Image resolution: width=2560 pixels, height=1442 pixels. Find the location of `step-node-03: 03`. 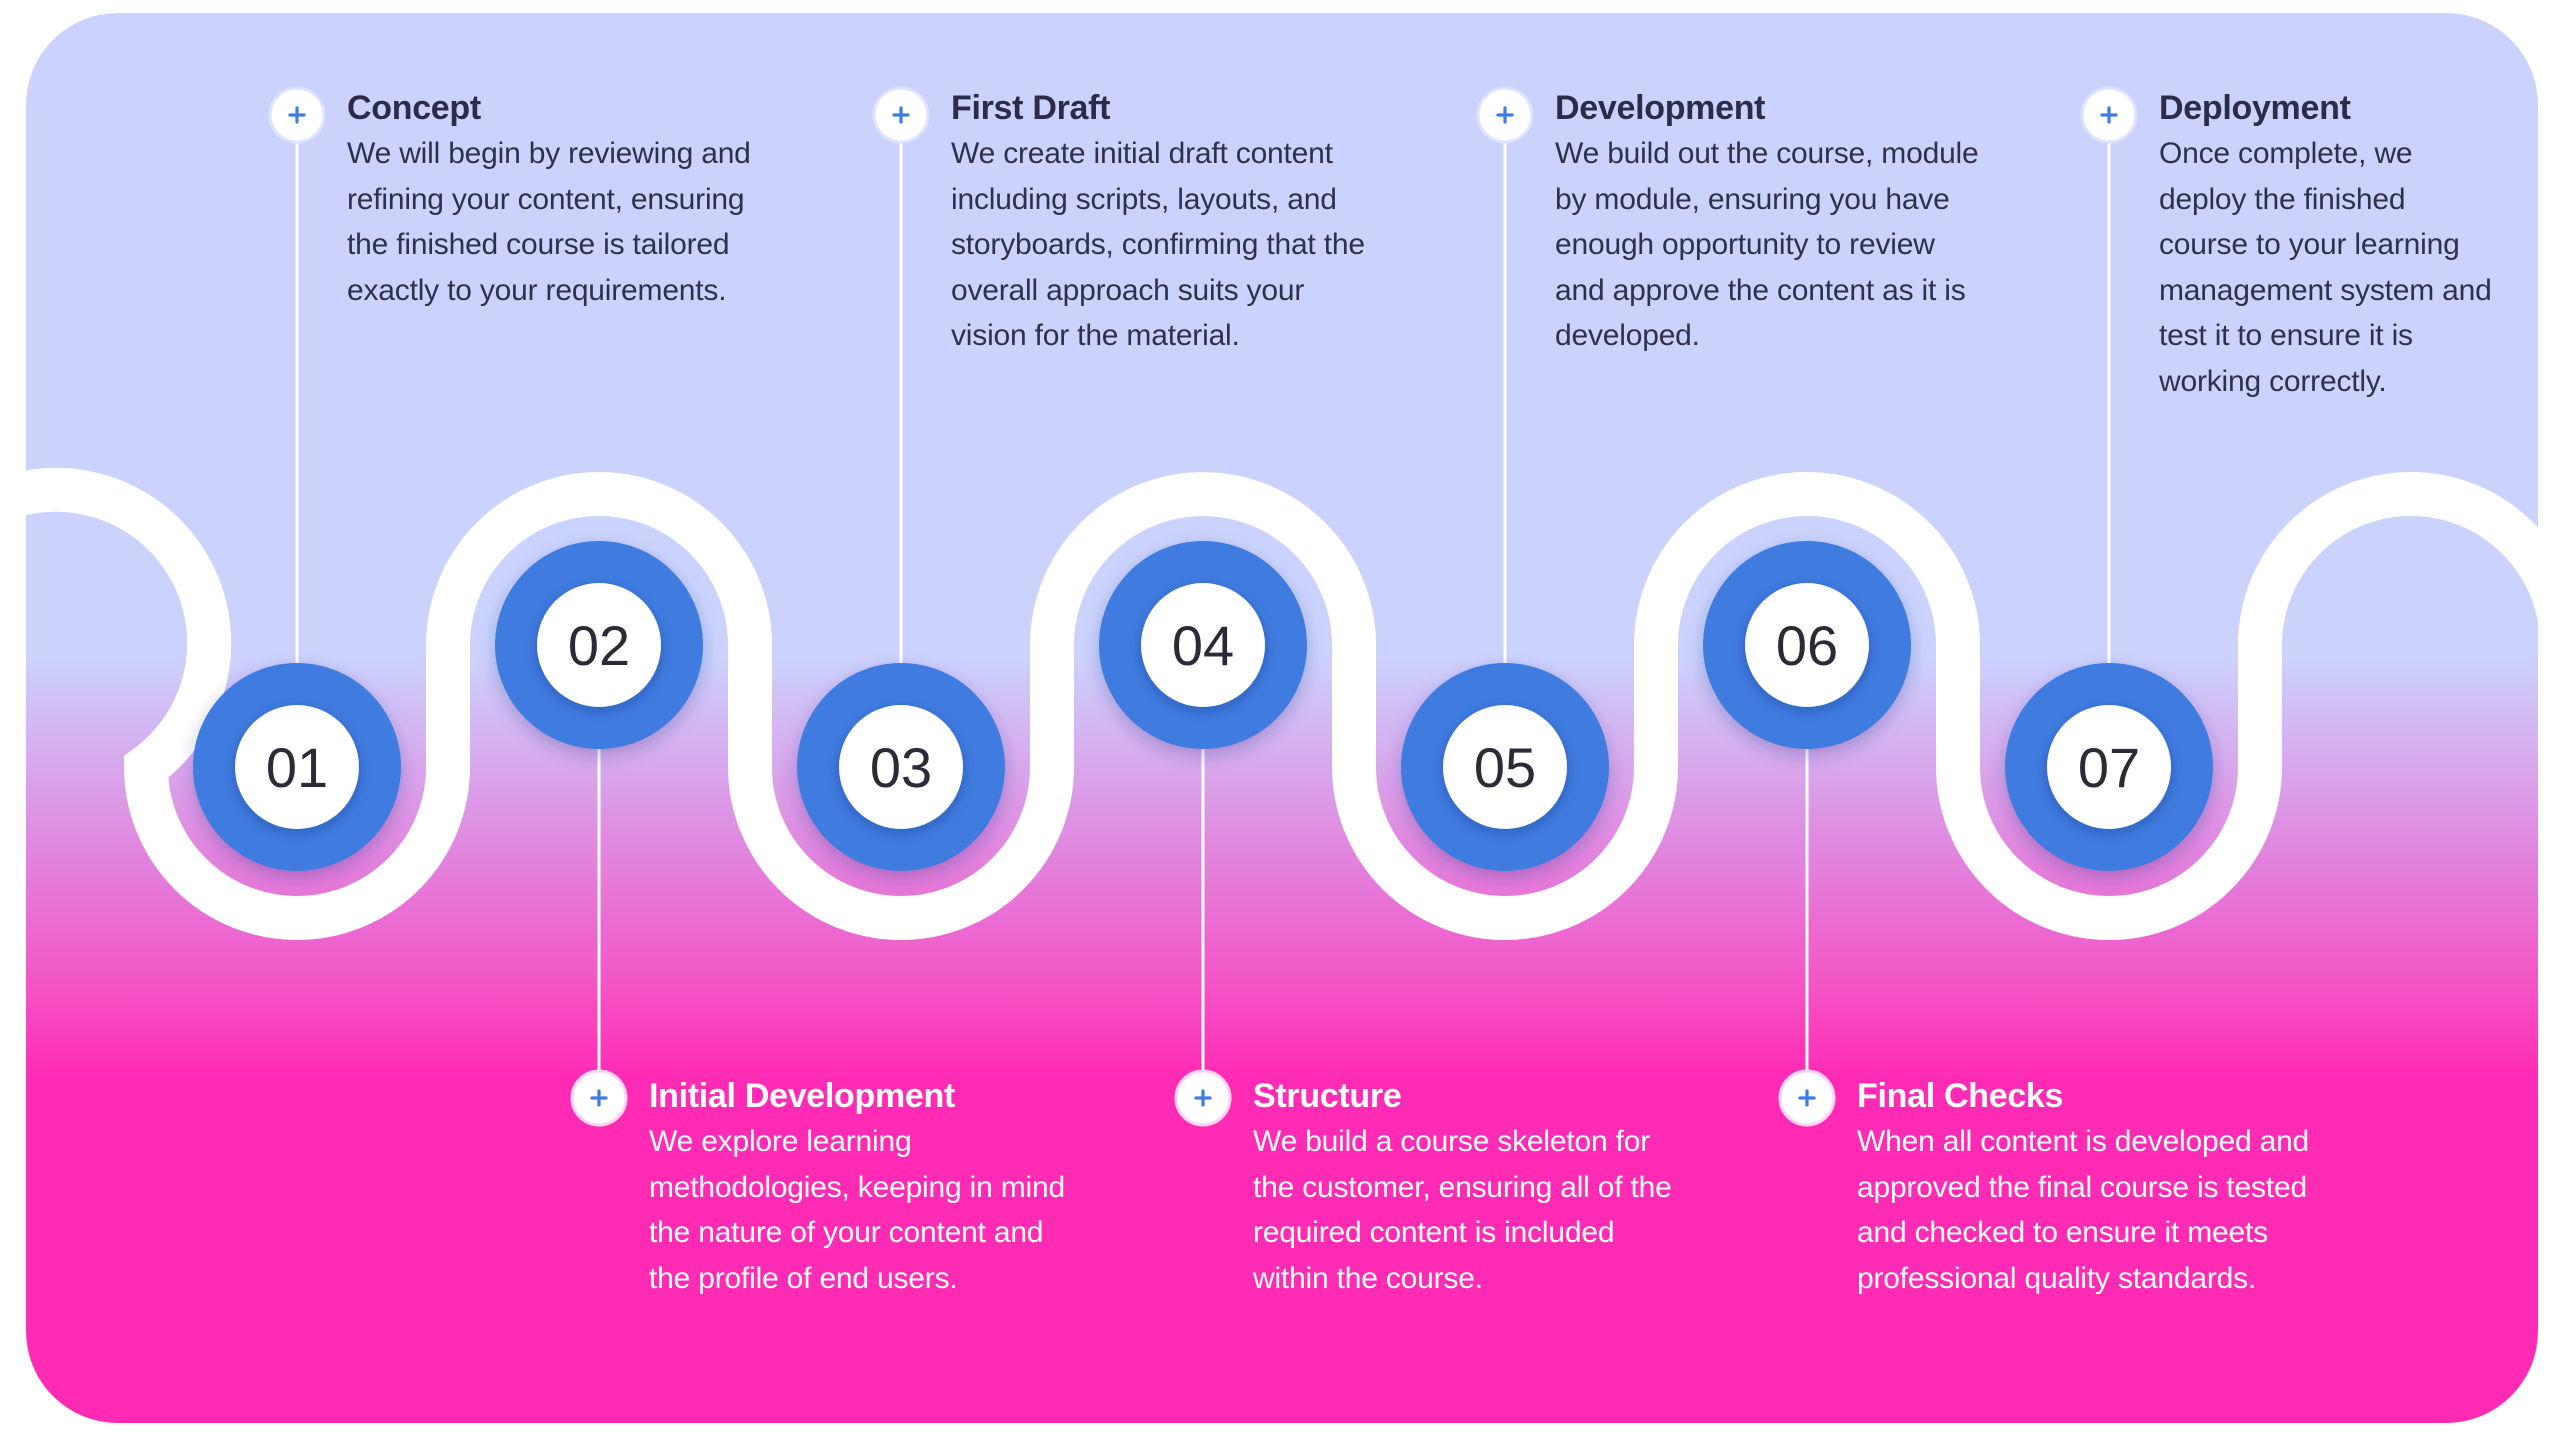

step-node-03: 03 is located at coordinates (901, 767).